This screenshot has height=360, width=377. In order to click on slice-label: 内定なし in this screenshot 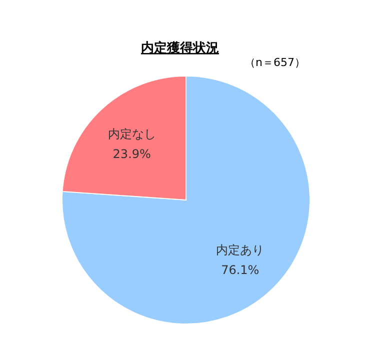, I will do `click(132, 133)`.